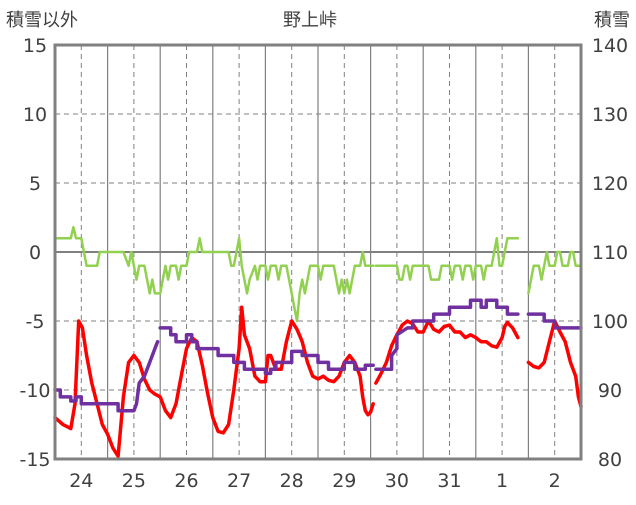  Describe the element at coordinates (502, 481) in the screenshot. I see `x-tick-label: 1` at that location.